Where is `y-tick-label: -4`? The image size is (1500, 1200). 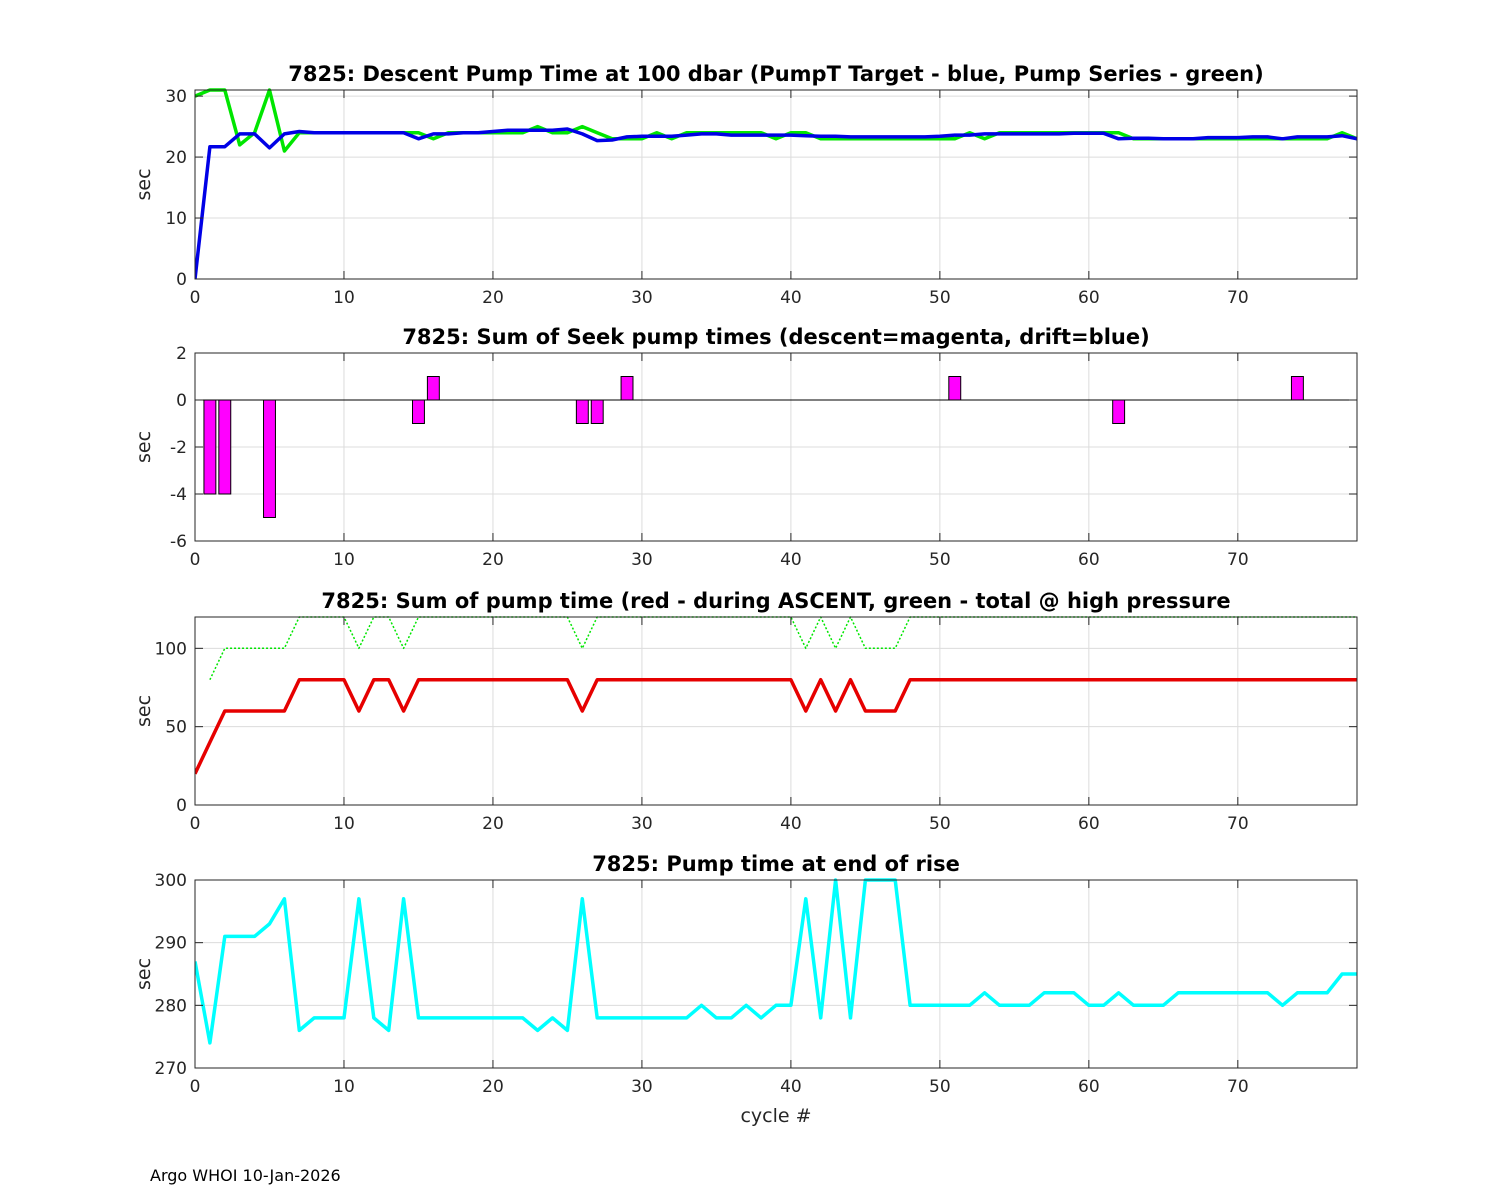
y-tick-label: -4 is located at coordinates (178, 495).